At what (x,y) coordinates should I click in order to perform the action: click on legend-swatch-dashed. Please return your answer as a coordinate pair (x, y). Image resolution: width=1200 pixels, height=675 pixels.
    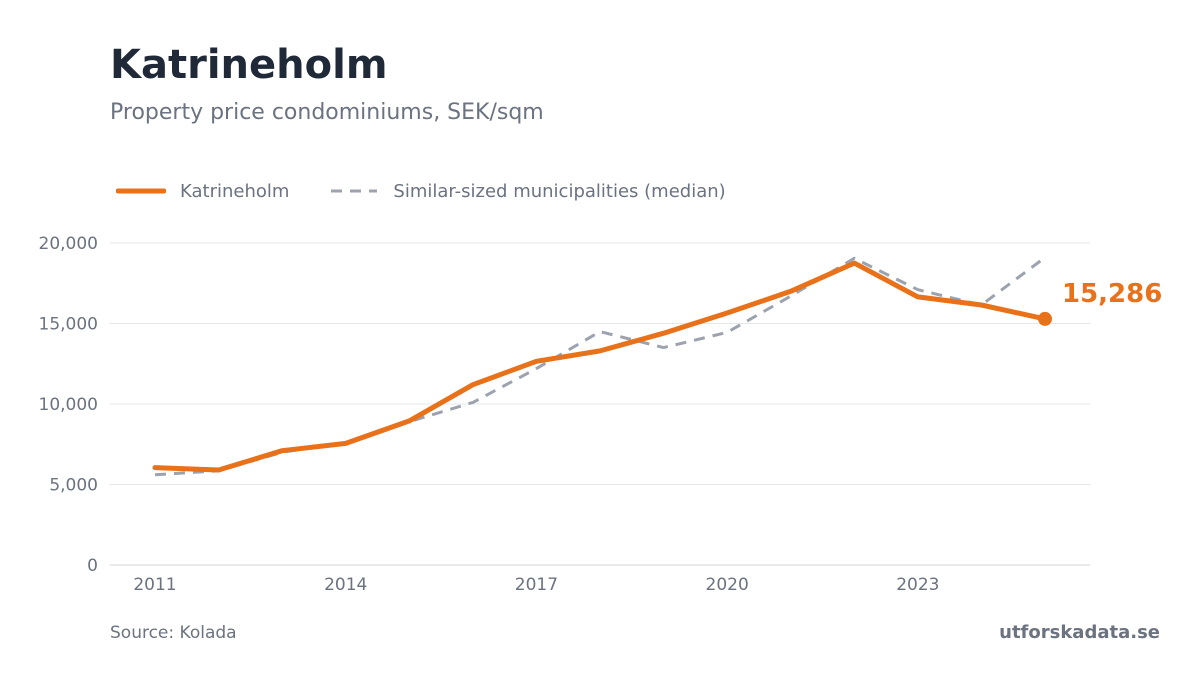
    Looking at the image, I should click on (354, 191).